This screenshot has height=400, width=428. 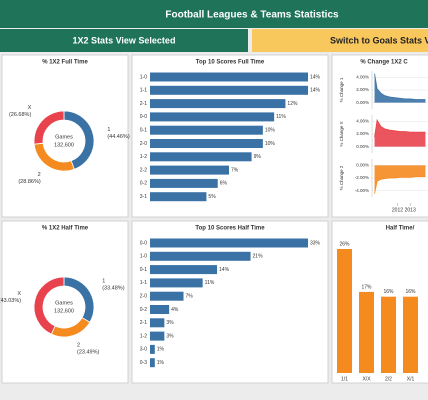 I want to click on view-button, so click(x=124, y=40).